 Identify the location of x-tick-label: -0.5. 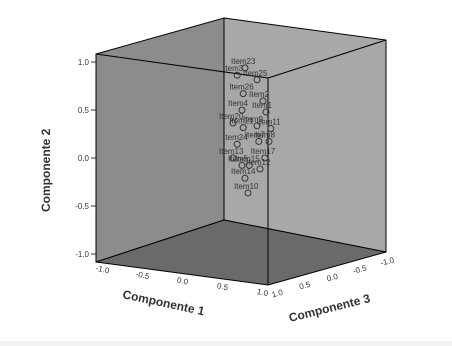
(143, 275).